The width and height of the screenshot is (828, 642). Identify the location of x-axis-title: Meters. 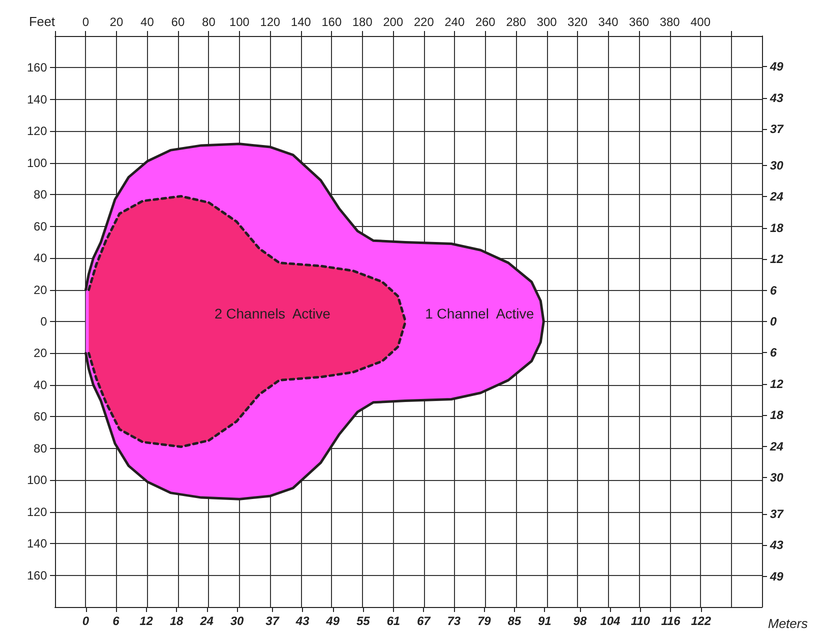
(788, 623).